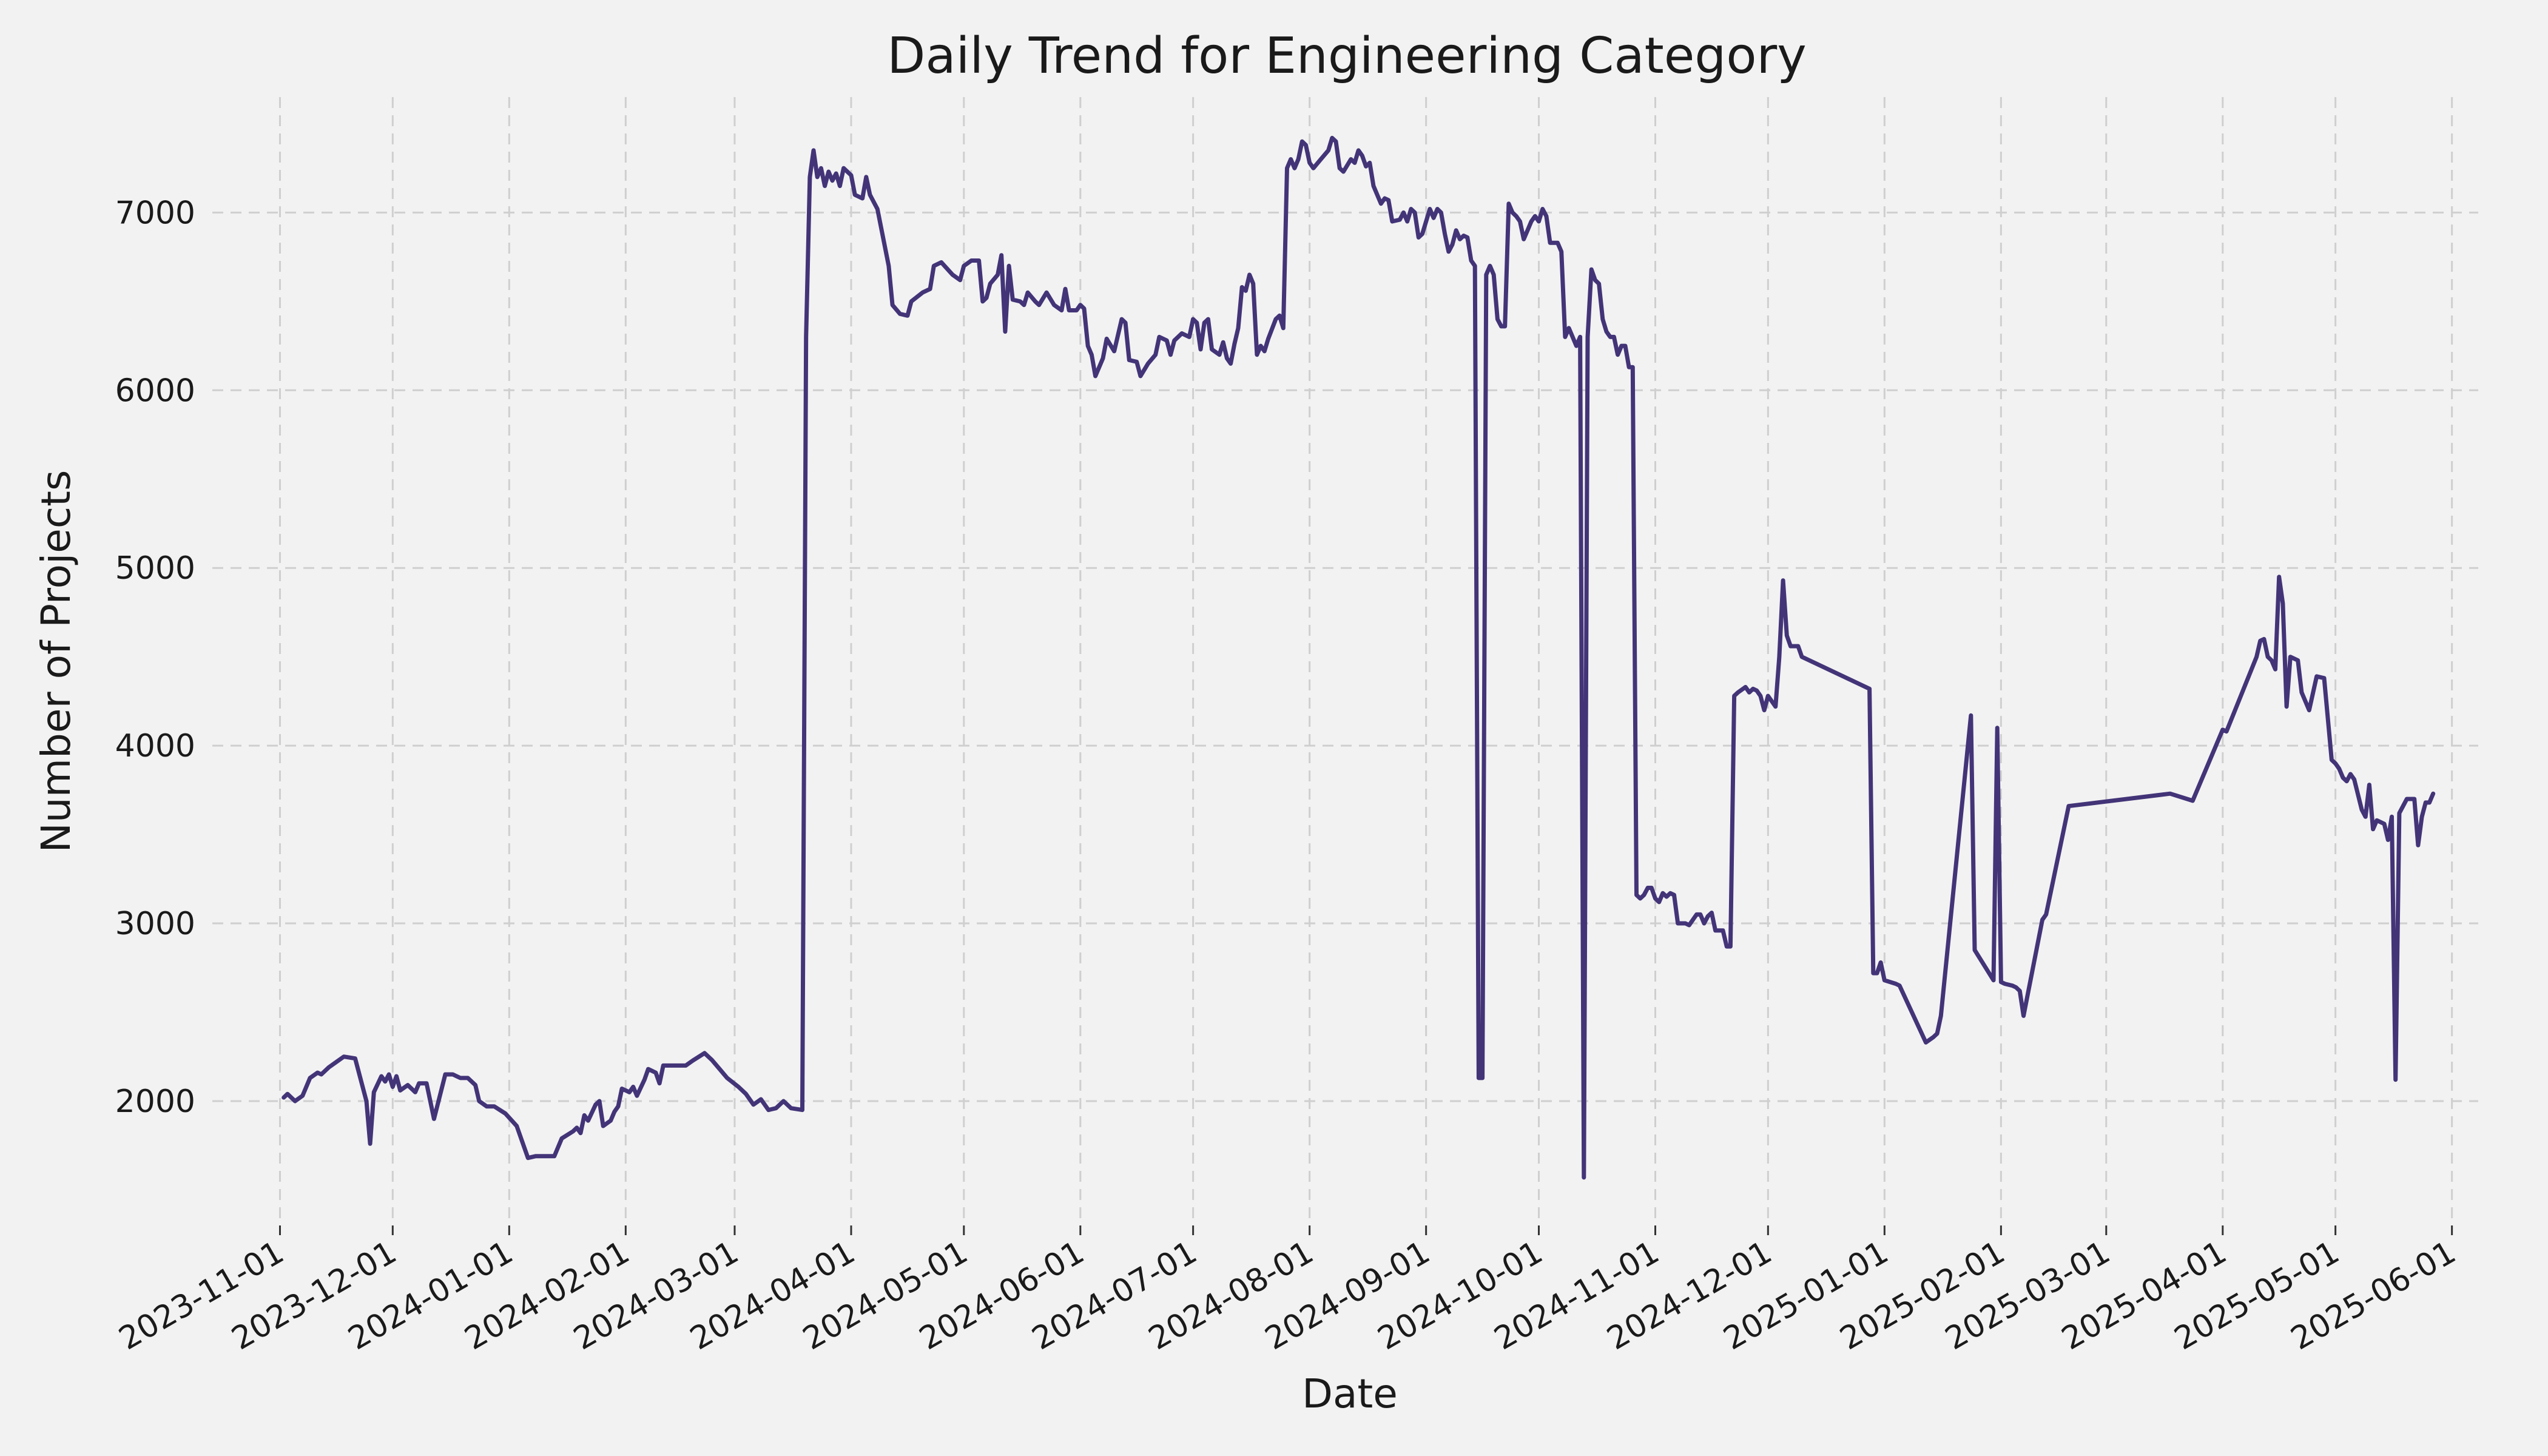  I want to click on y-tick-label: 4000, so click(155, 746).